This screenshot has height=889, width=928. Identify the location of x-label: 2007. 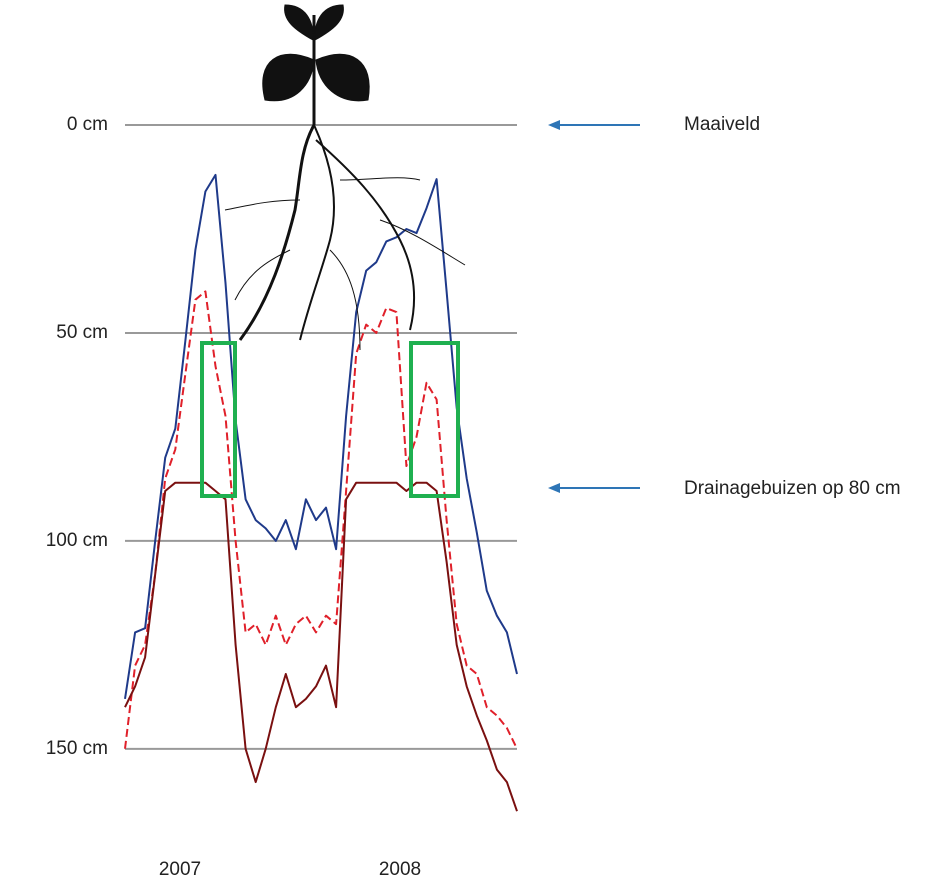
(180, 869).